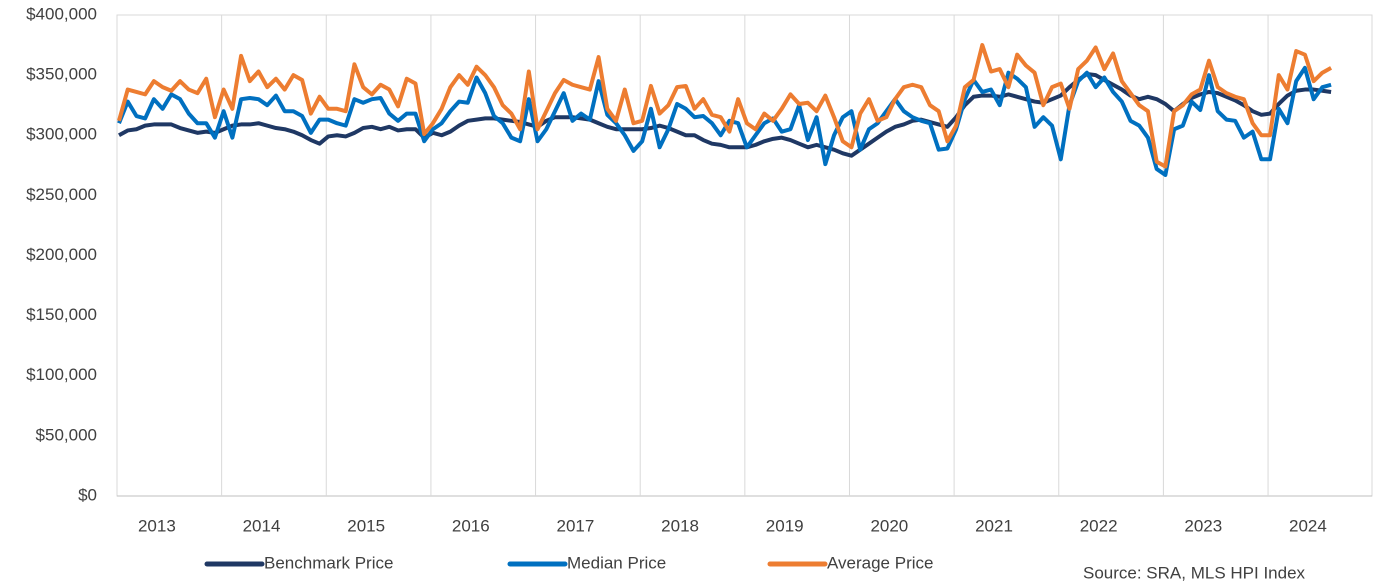  What do you see at coordinates (1099, 525) in the screenshot?
I see `x-tick-label: 2022` at bounding box center [1099, 525].